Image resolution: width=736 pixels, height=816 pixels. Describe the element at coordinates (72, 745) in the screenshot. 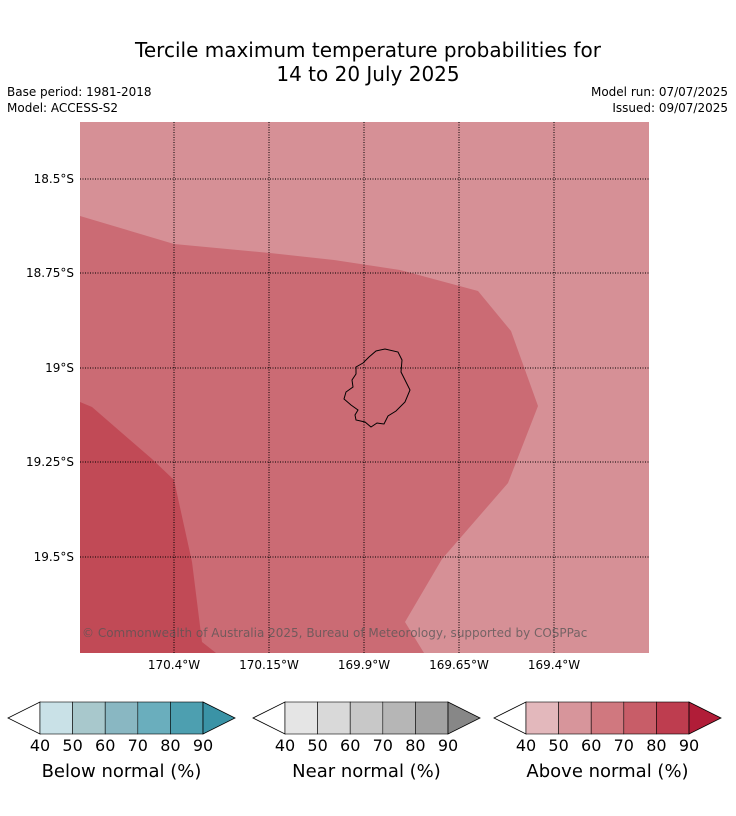

I see `colorbar-below-tick: 50` at that location.